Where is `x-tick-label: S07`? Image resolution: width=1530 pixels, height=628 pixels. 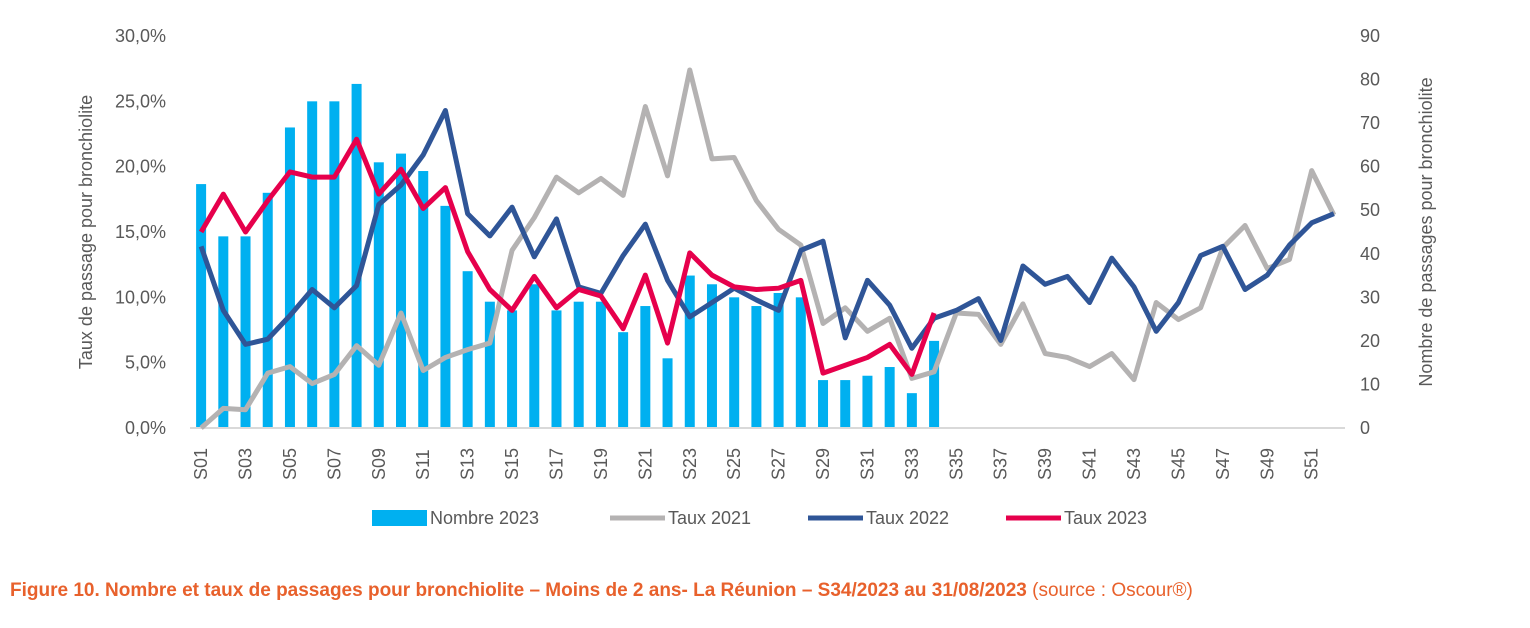 x-tick-label: S07 is located at coordinates (334, 464).